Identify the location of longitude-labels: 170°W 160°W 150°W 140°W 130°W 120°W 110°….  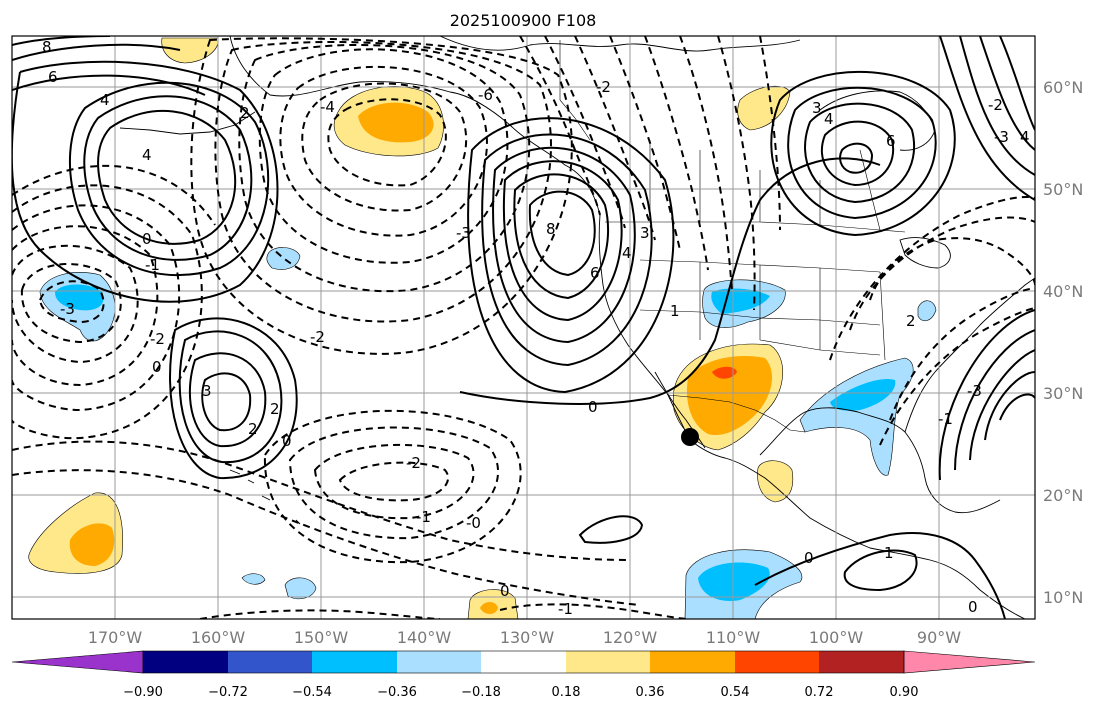
(524, 637).